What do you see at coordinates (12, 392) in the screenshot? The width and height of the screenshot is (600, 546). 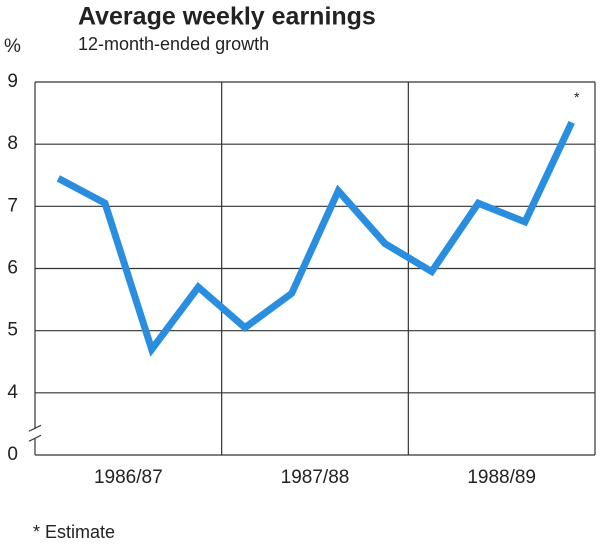 I see `y-tick-label: 4` at bounding box center [12, 392].